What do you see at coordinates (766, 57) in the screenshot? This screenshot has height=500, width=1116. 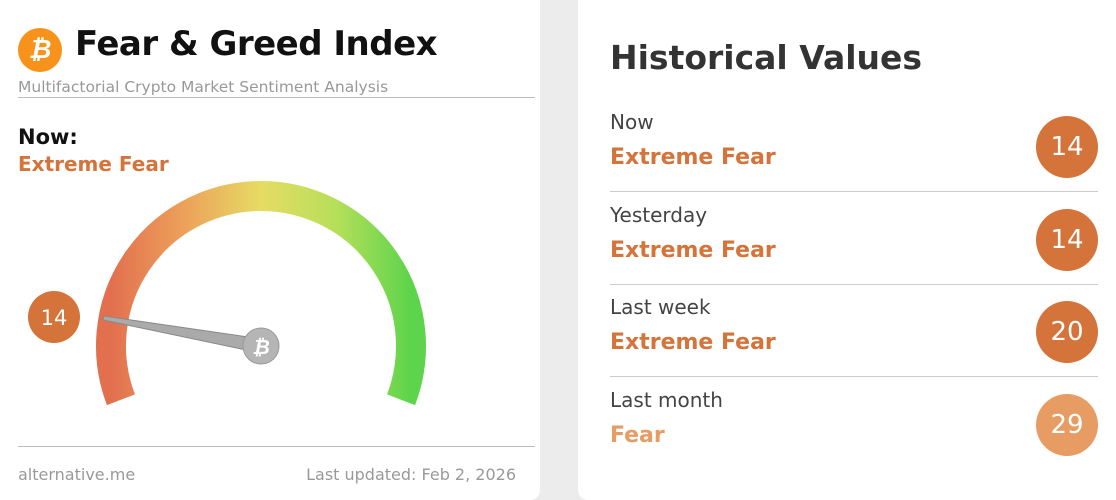 I see `historical-title: Historical Values` at bounding box center [766, 57].